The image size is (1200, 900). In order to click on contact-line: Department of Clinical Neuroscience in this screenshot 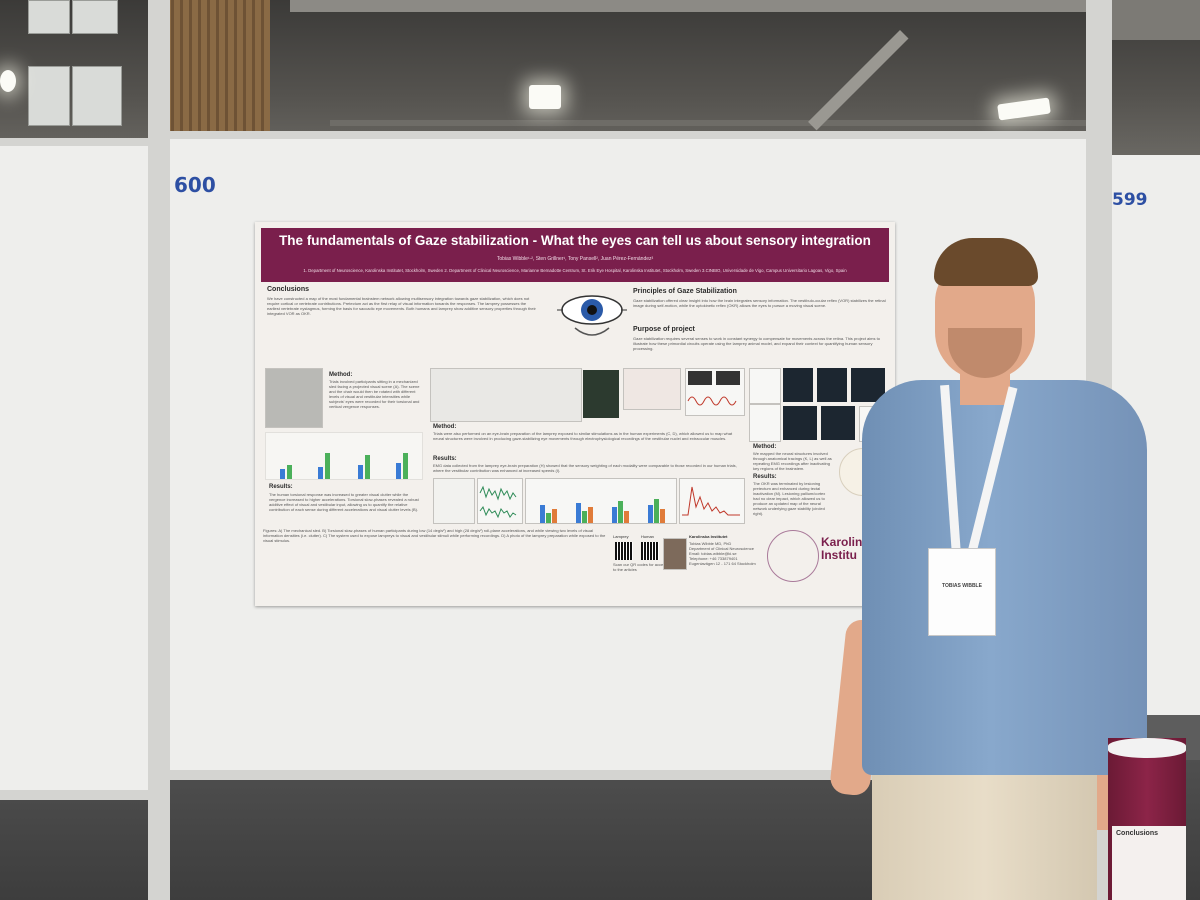, I will do `click(721, 548)`.